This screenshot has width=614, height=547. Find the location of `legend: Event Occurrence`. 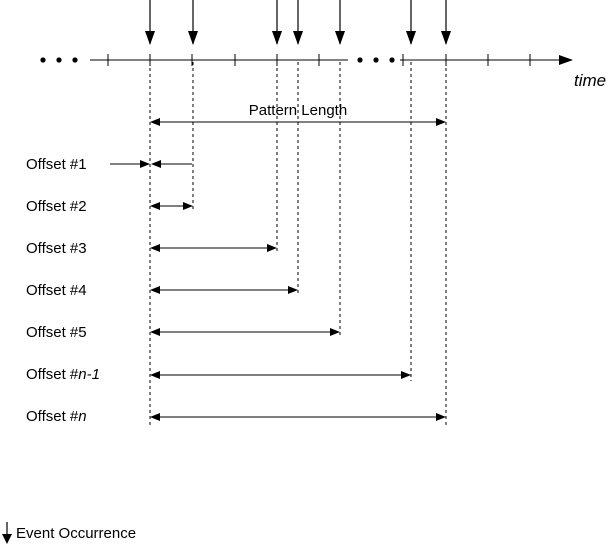

legend: Event Occurrence is located at coordinates (69, 533).